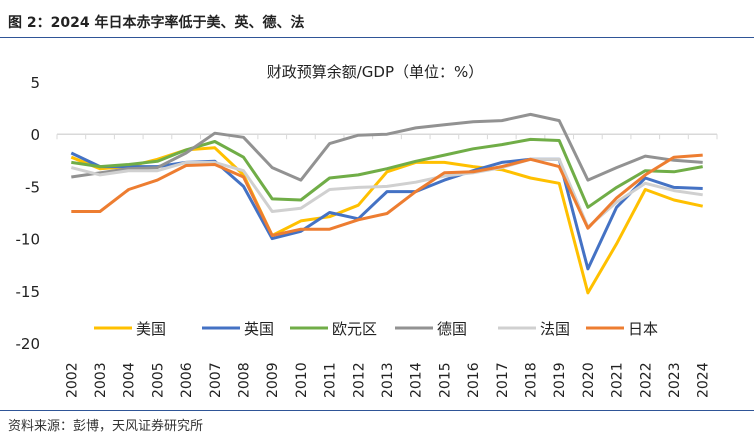  Describe the element at coordinates (388, 380) in the screenshot. I see `x-tick-label: 2013` at that location.